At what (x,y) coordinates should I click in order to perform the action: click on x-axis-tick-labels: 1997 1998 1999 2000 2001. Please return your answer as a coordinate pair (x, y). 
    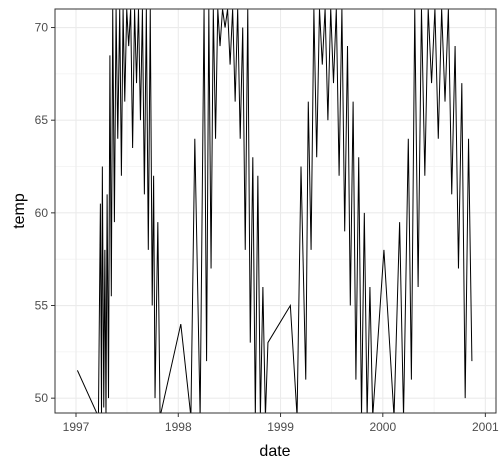
    Looking at the image, I should click on (281, 427).